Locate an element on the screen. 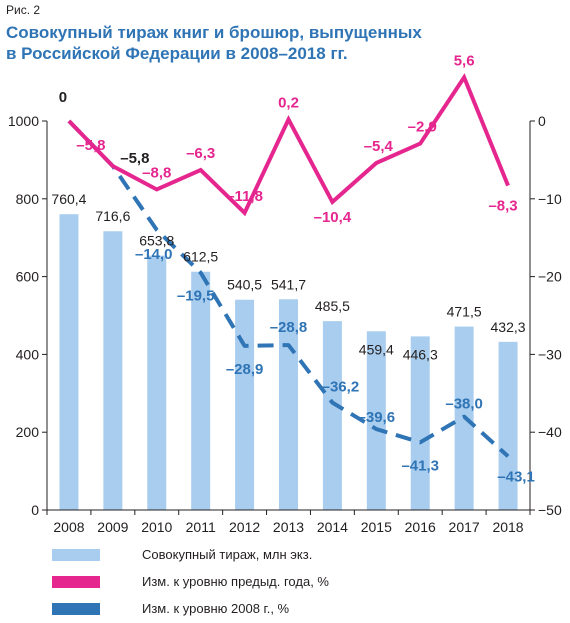 The image size is (570, 623). legend-swatch-base-2008 is located at coordinates (76, 608).